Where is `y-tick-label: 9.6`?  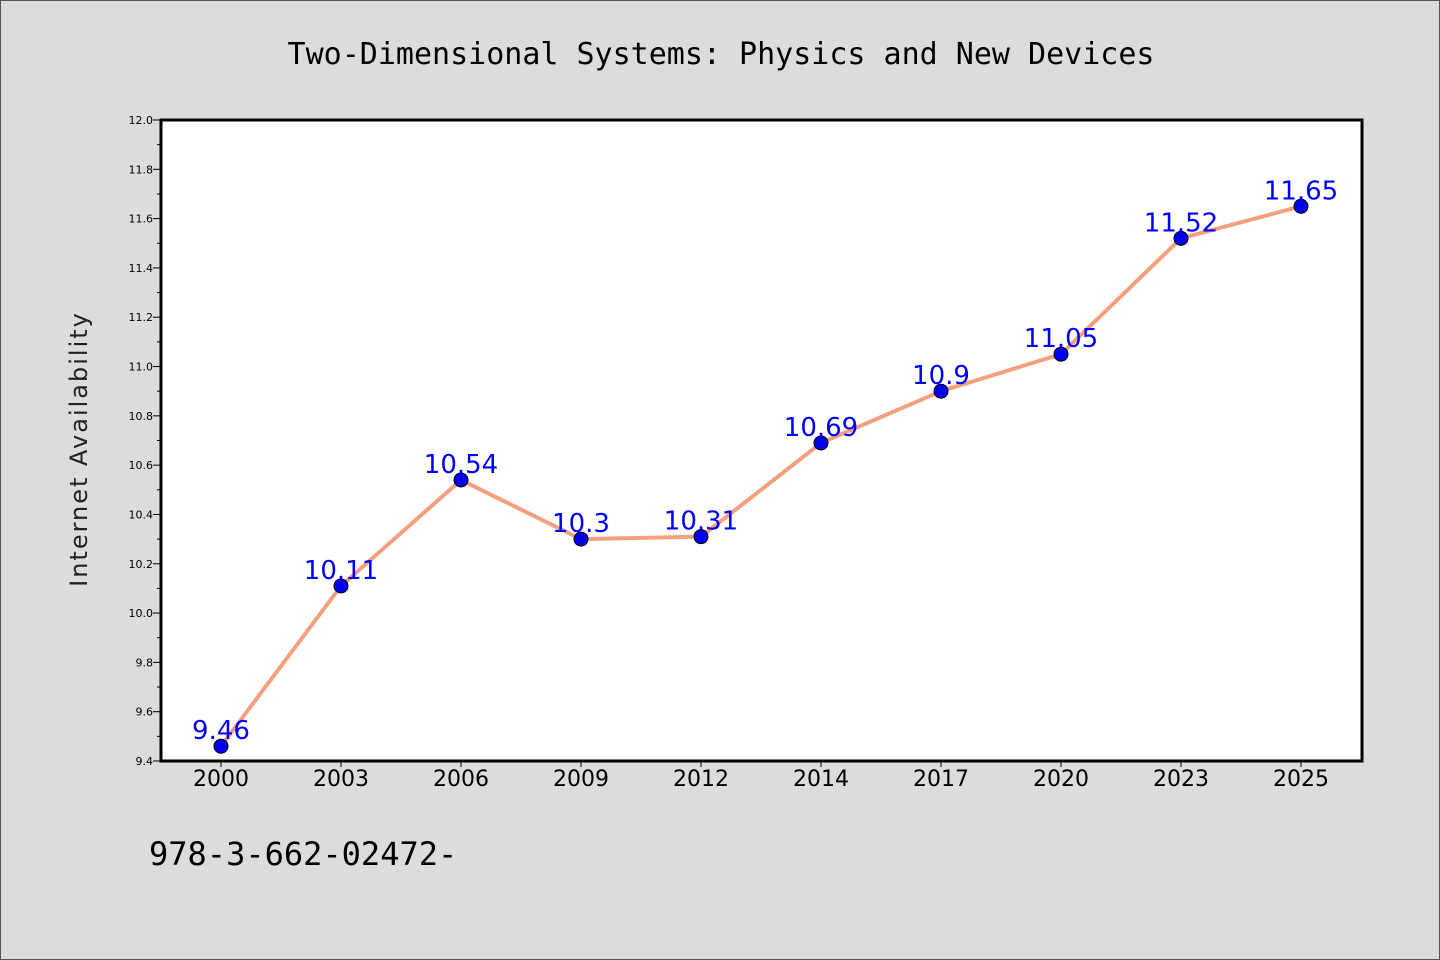 y-tick-label: 9.6 is located at coordinates (145, 712).